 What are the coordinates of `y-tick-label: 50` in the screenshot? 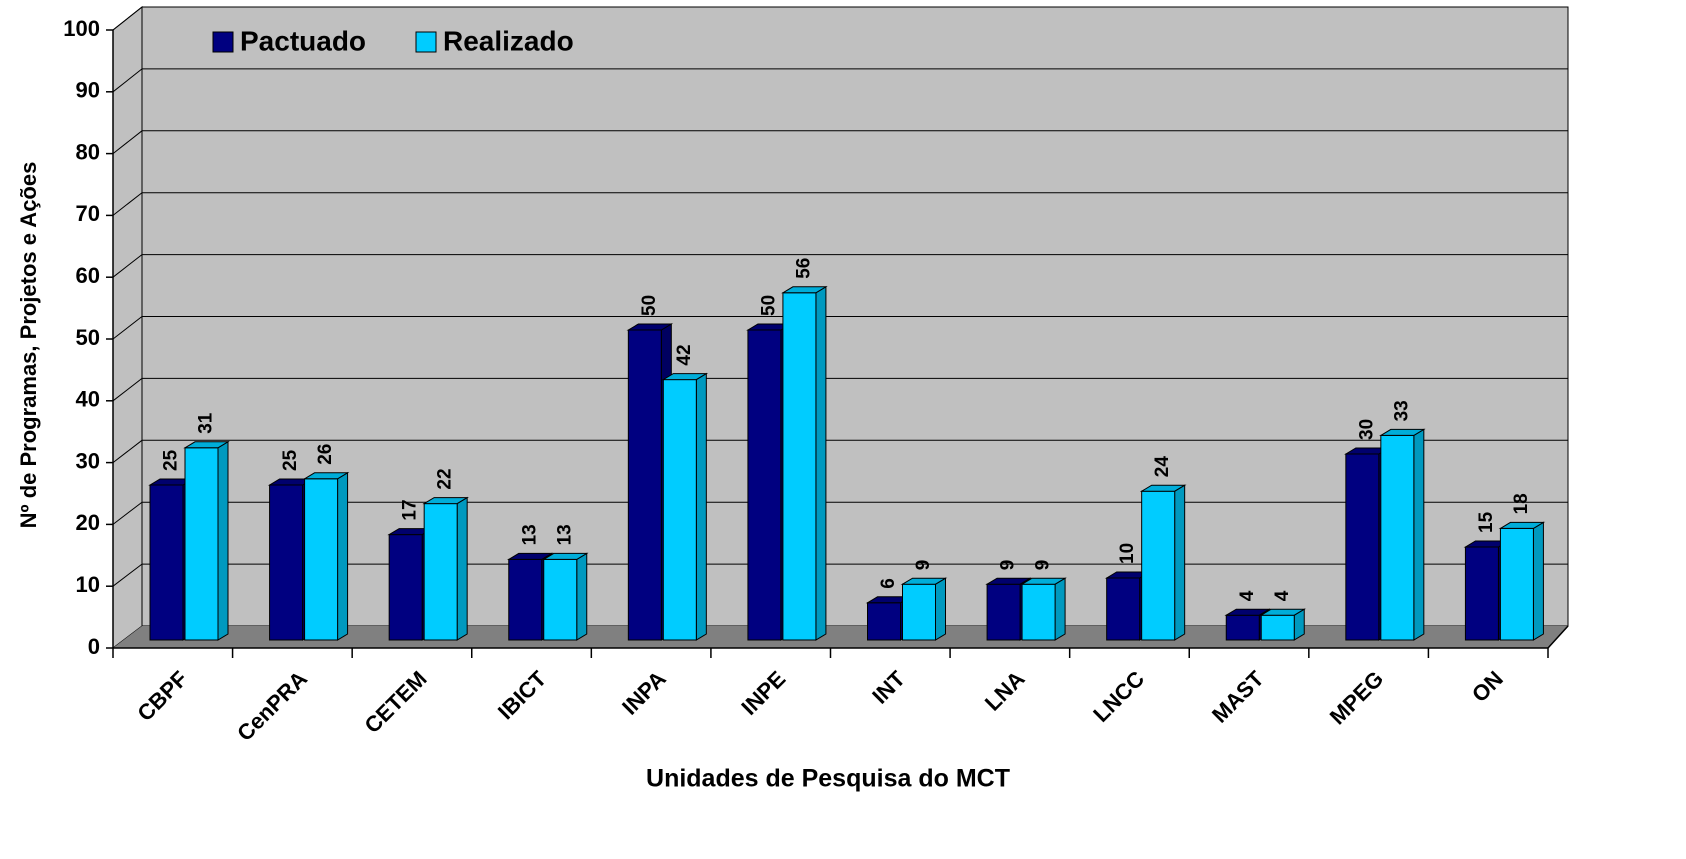 It's located at (88, 337).